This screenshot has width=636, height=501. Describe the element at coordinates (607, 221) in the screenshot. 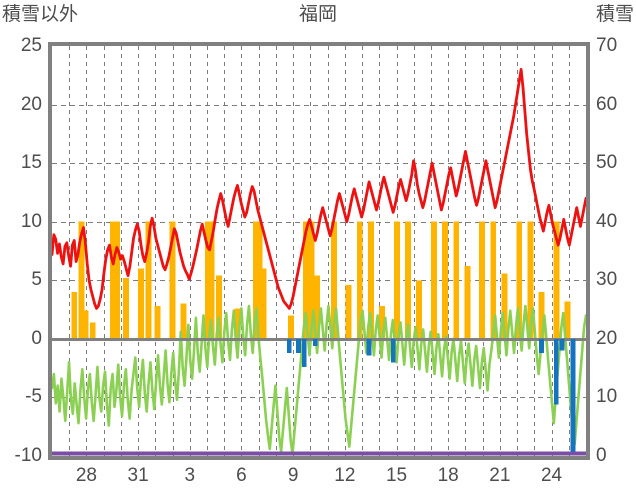

I see `y-tick-right-40: 40` at that location.